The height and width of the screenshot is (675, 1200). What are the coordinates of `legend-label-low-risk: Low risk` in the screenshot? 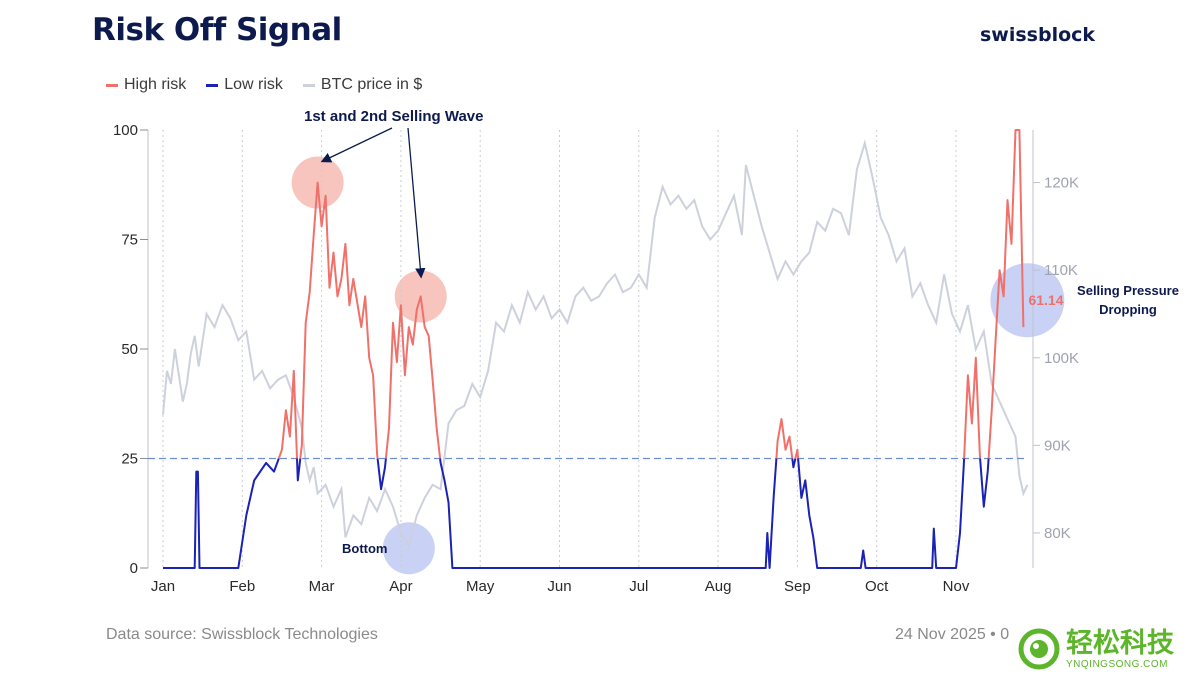 It's located at (253, 84).